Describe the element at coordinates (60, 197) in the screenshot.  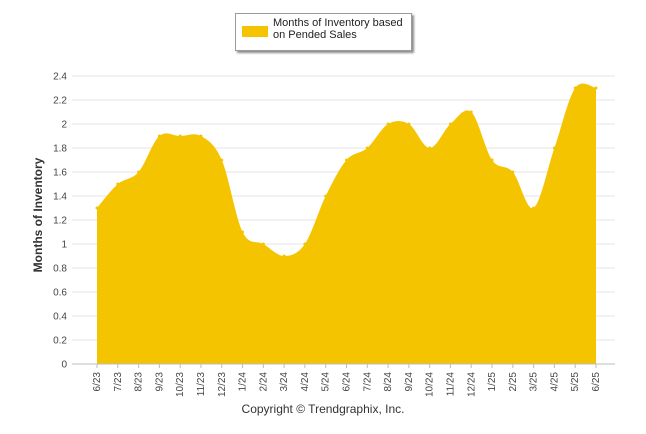
I see `y-tick-label: 1.4` at that location.